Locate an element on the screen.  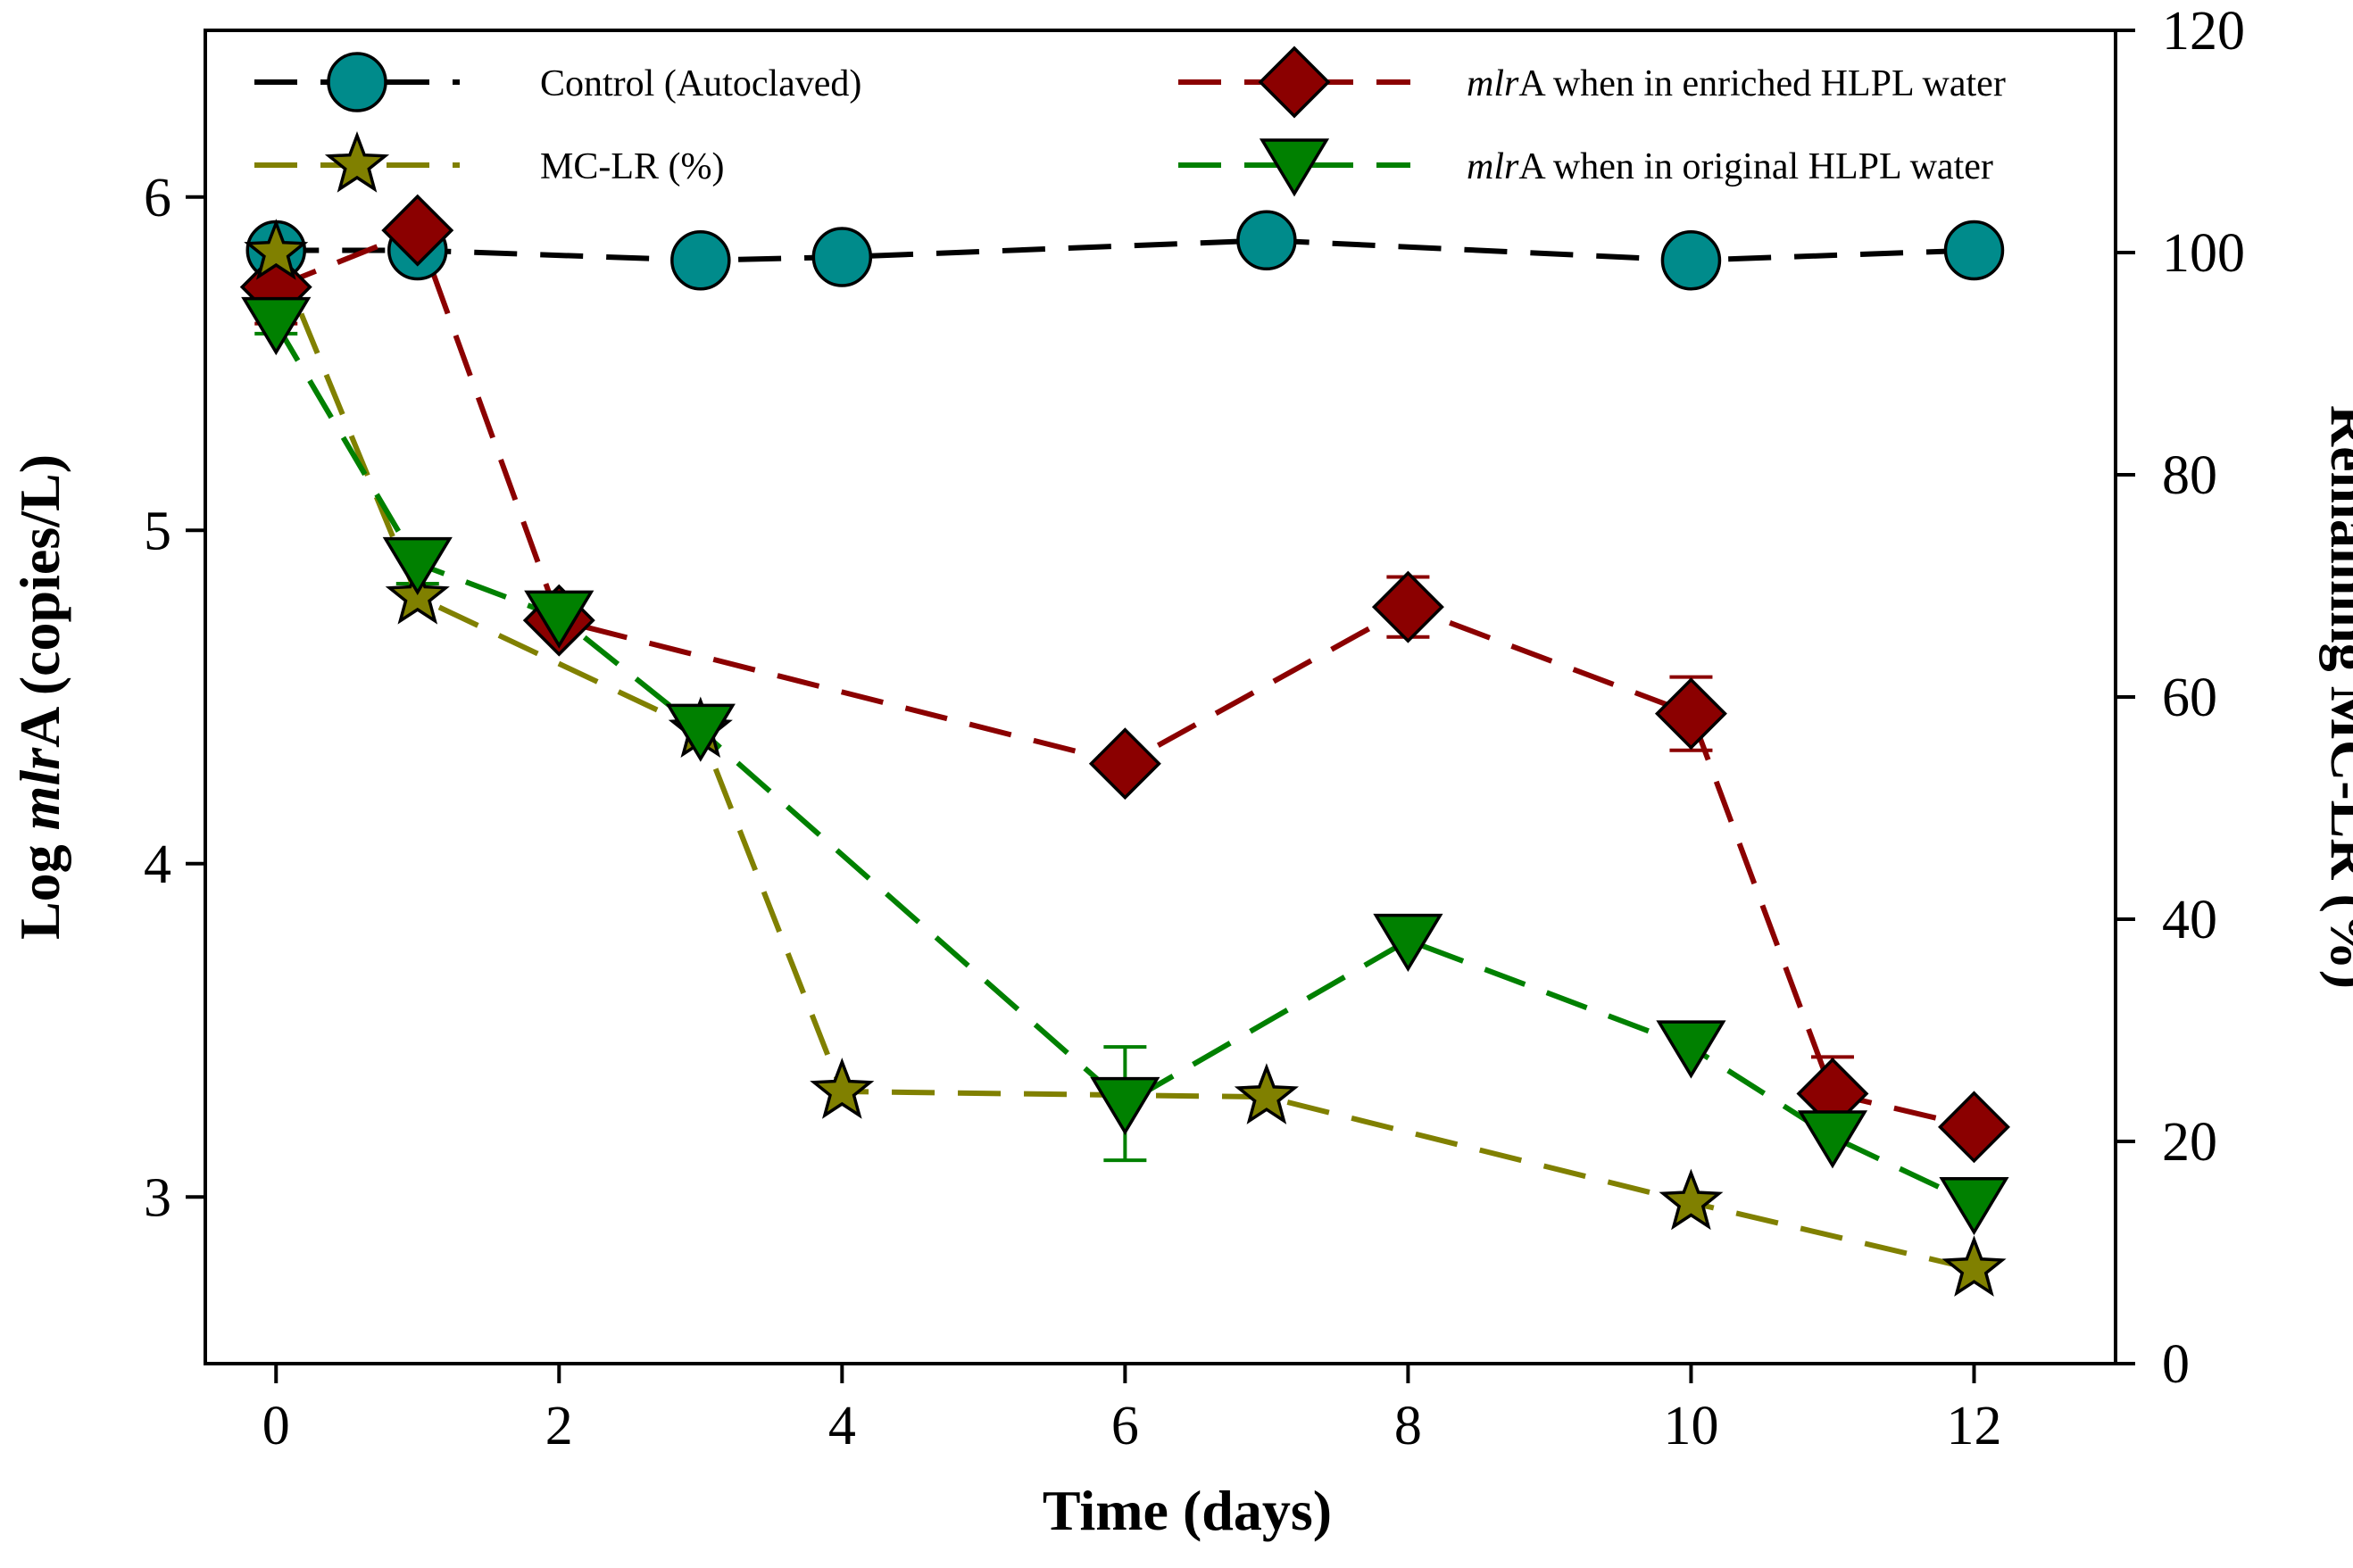
right-y-tick-label: 40 is located at coordinates (2189, 920).